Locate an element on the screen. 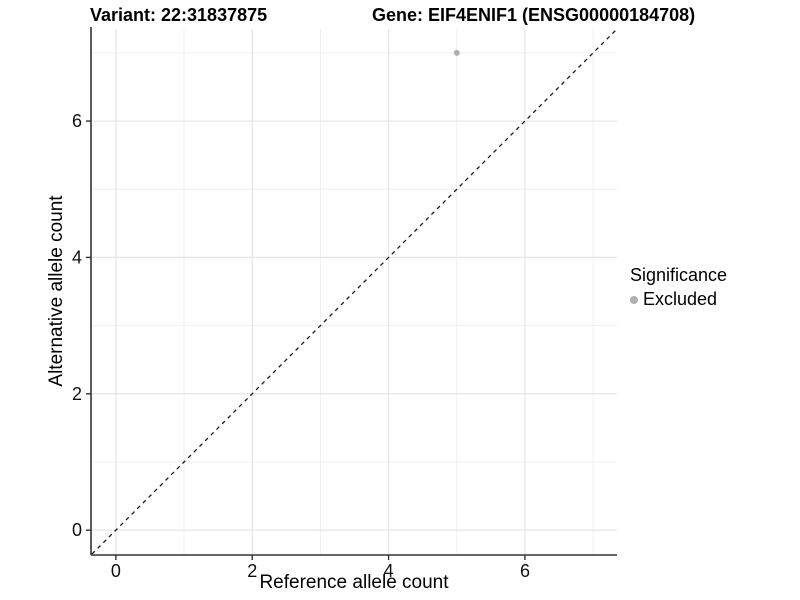 This screenshot has height=600, width=800. x-axis-title: Reference allele count is located at coordinates (354, 582).